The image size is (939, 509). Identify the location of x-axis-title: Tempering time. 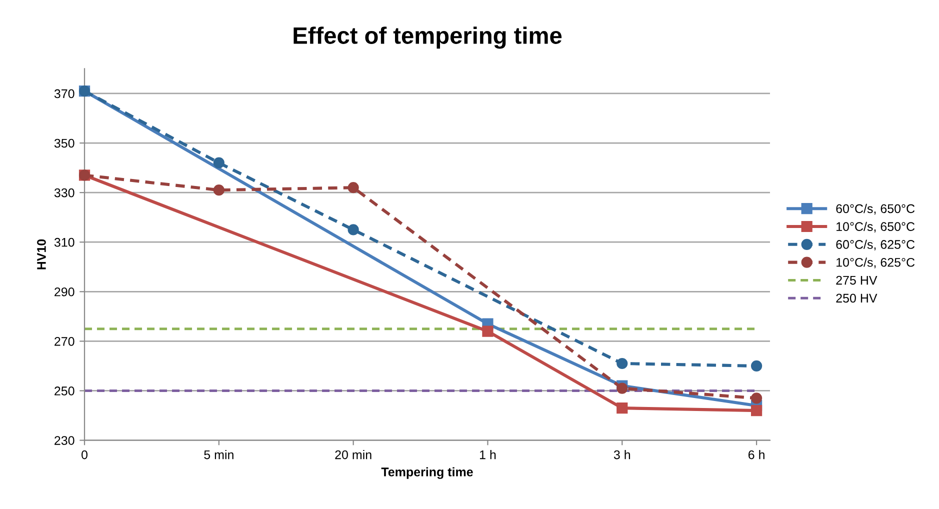
(427, 473).